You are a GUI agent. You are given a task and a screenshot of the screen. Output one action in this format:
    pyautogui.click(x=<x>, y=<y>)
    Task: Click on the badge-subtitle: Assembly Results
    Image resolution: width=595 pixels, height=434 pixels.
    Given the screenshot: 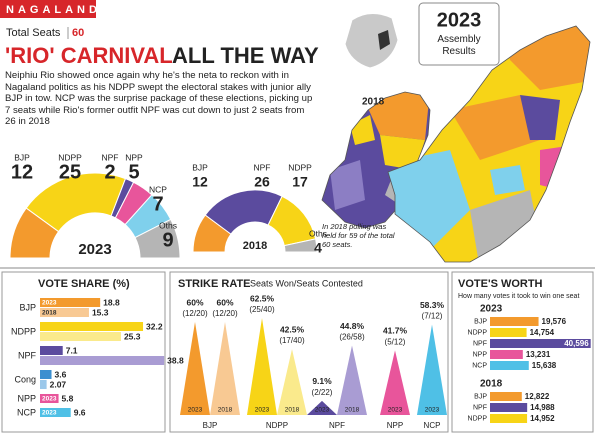 What is the action you would take?
    pyautogui.click(x=459, y=45)
    